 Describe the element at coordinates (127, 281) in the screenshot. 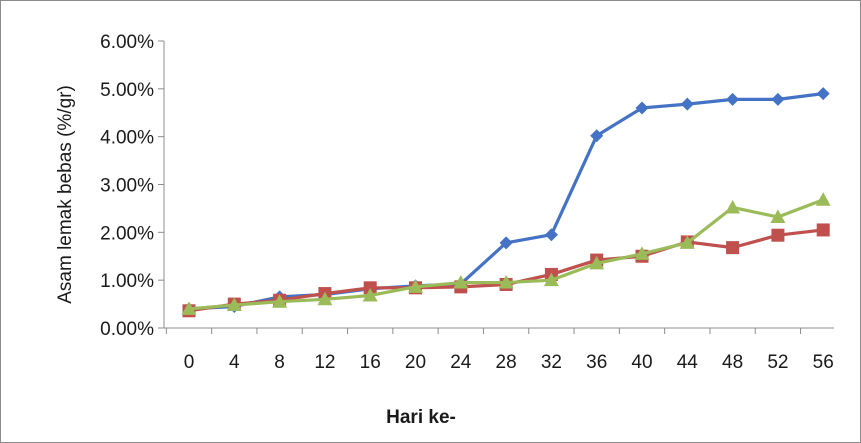

I see `y-tick-label: 1.00%` at that location.